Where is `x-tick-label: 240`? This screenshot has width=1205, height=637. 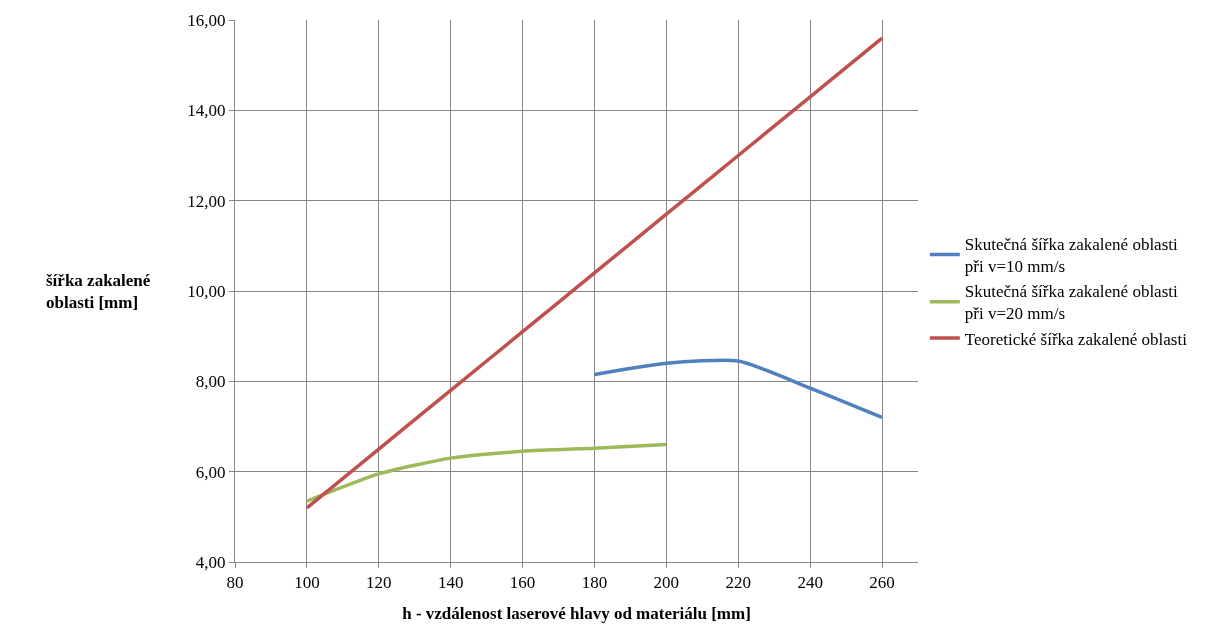
x-tick-label: 240 is located at coordinates (810, 583).